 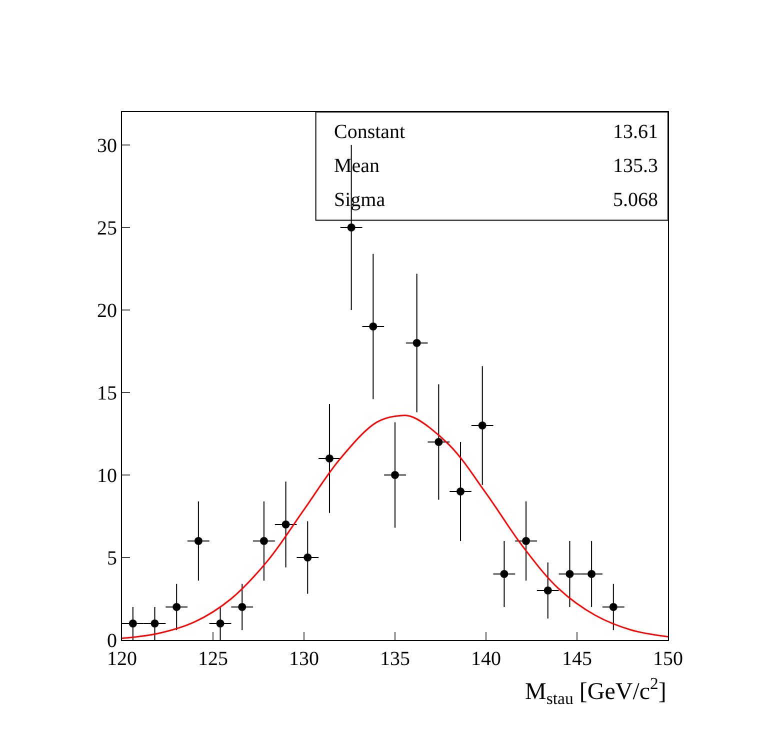 I want to click on y-tick-label: 20, so click(x=107, y=311).